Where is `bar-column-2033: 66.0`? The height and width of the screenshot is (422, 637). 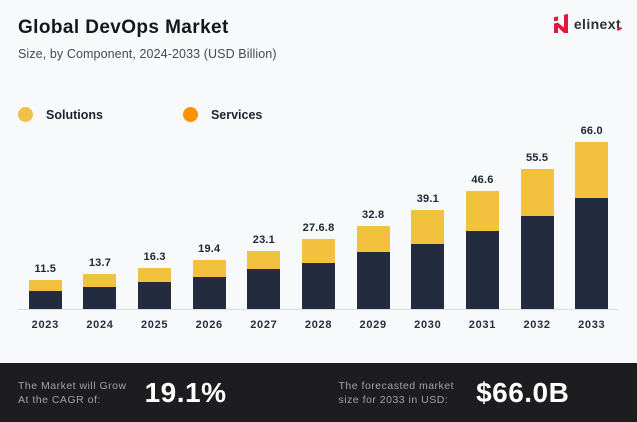
bar-column-2033: 66.0 is located at coordinates (591, 217).